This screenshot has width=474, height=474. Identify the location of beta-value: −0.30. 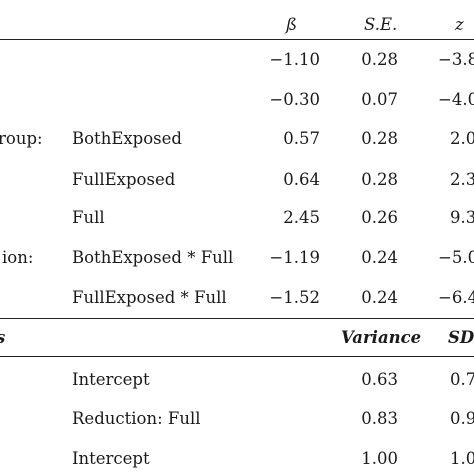
(294, 99).